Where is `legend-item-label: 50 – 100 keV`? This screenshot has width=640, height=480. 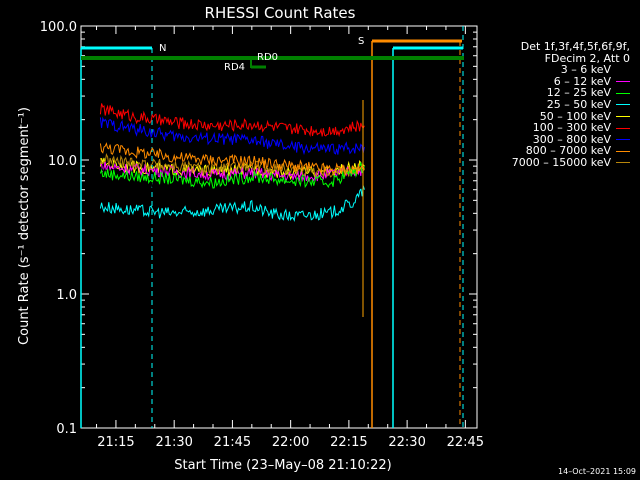
legend-item-label: 50 – 100 keV is located at coordinates (575, 116).